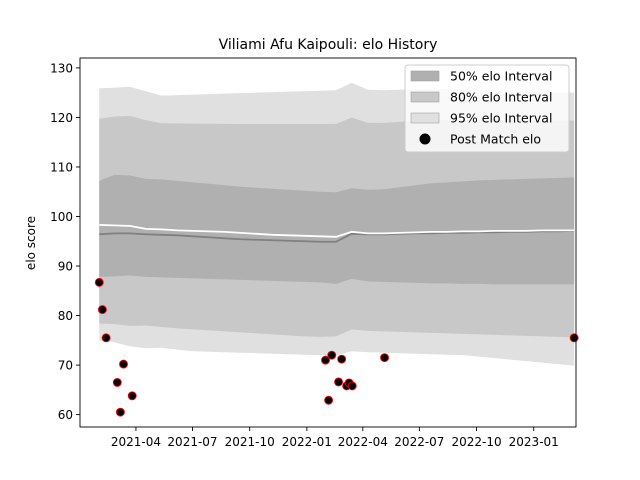 The height and width of the screenshot is (480, 640). Describe the element at coordinates (65, 316) in the screenshot. I see `y-tick-label: 80` at that location.